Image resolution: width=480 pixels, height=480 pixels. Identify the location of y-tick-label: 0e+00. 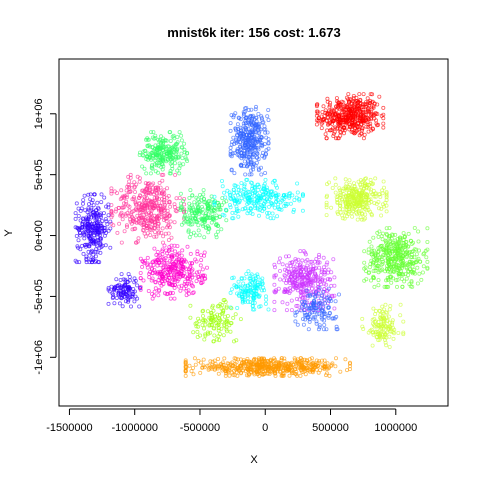
(39, 235).